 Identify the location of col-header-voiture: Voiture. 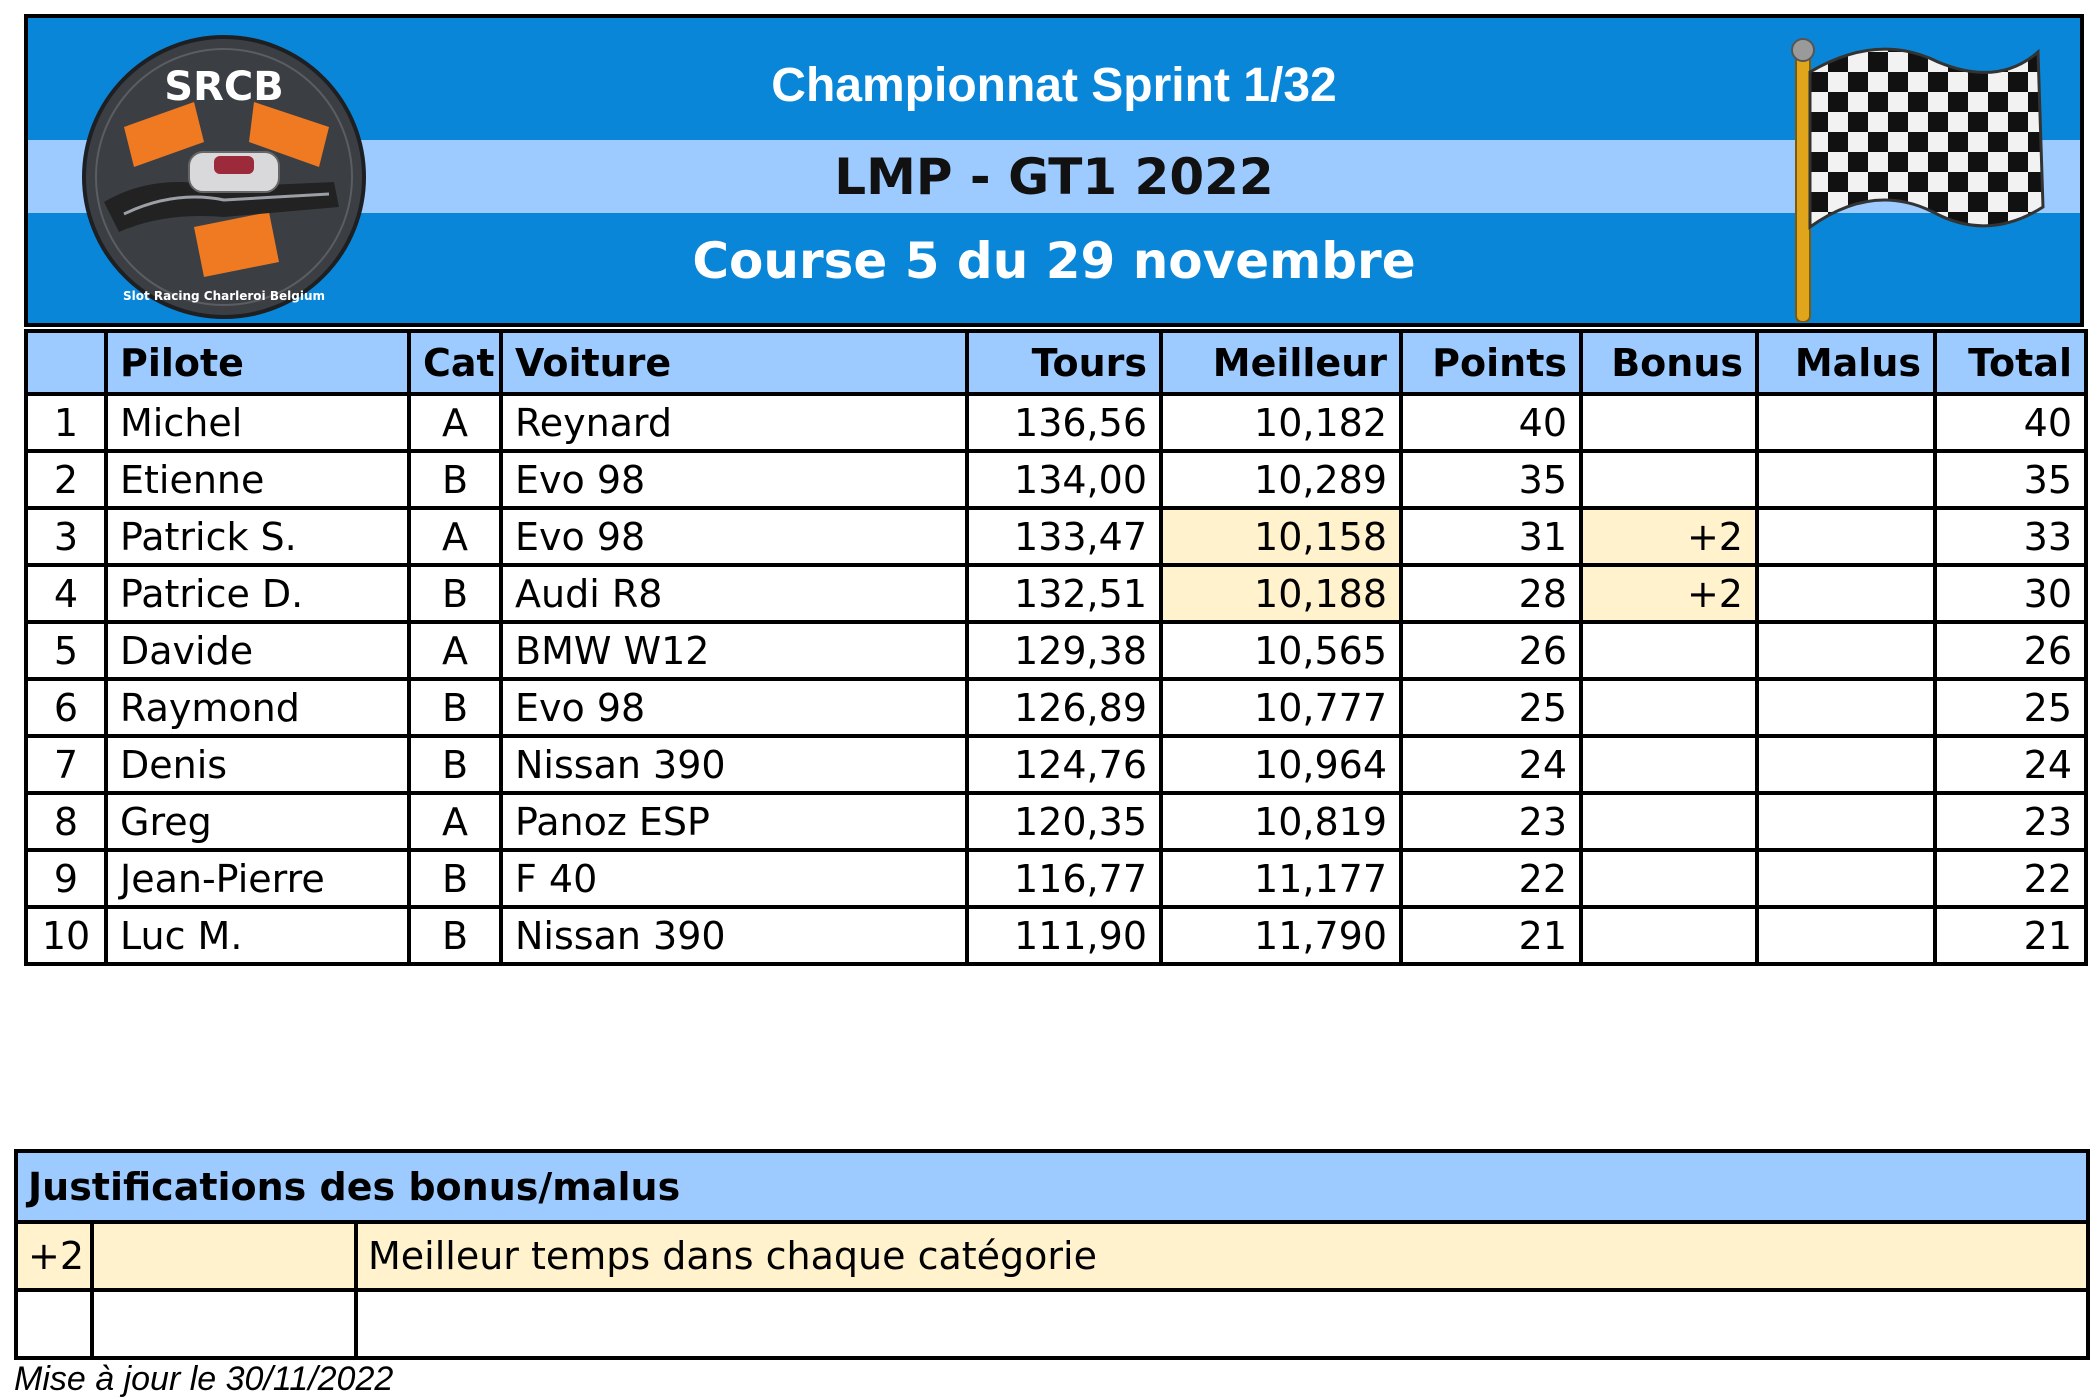
(734, 362).